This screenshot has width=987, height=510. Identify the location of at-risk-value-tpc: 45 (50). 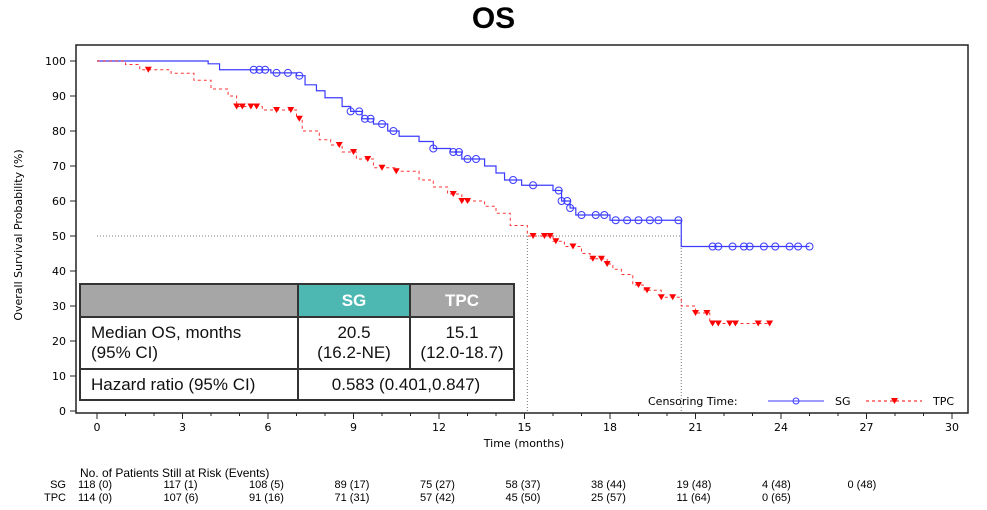
(523, 498).